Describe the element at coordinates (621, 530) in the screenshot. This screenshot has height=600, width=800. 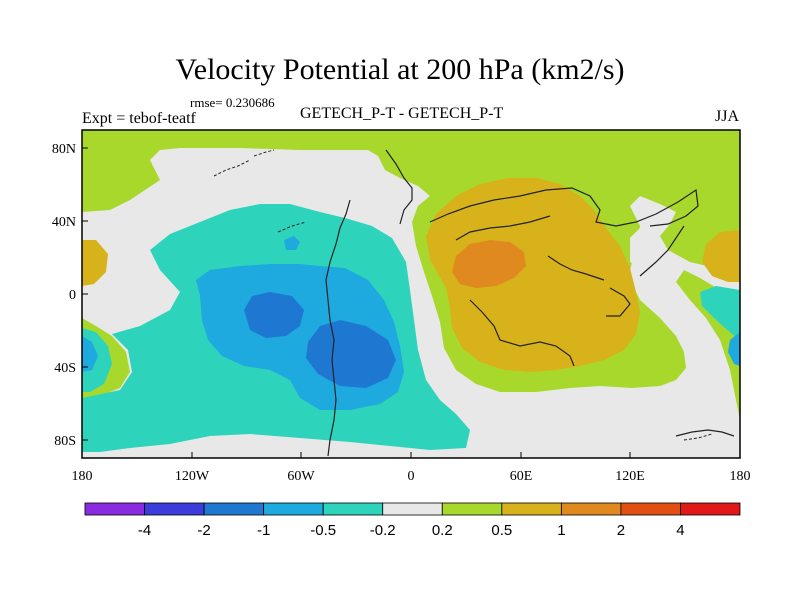
I see `colorbar-label: 2` at that location.